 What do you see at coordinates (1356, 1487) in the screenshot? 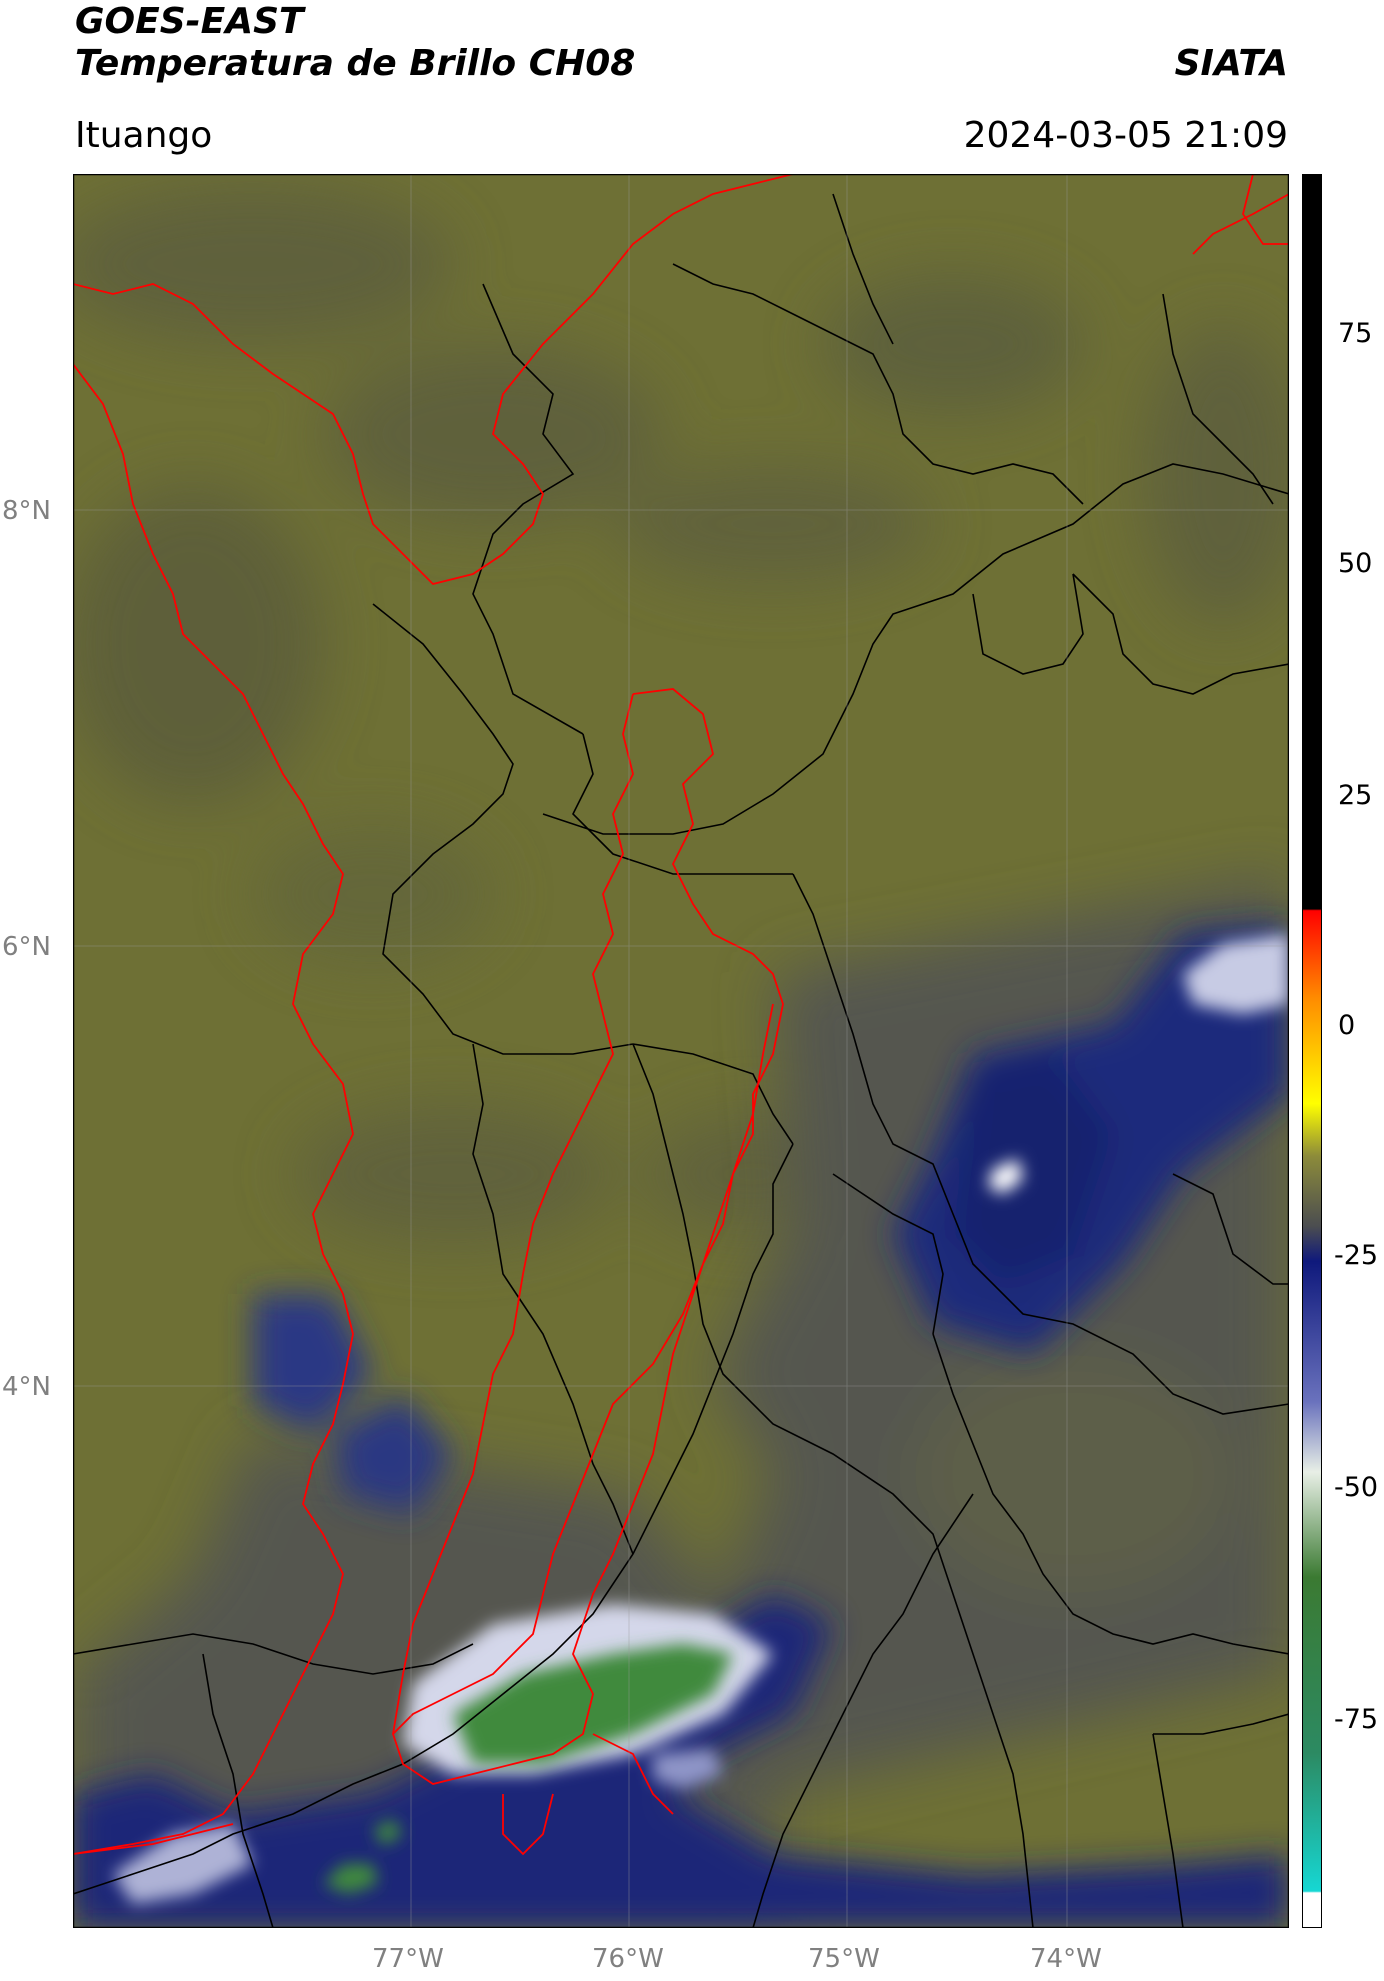
I see `colorbar-tick-neg50: -50` at bounding box center [1356, 1487].